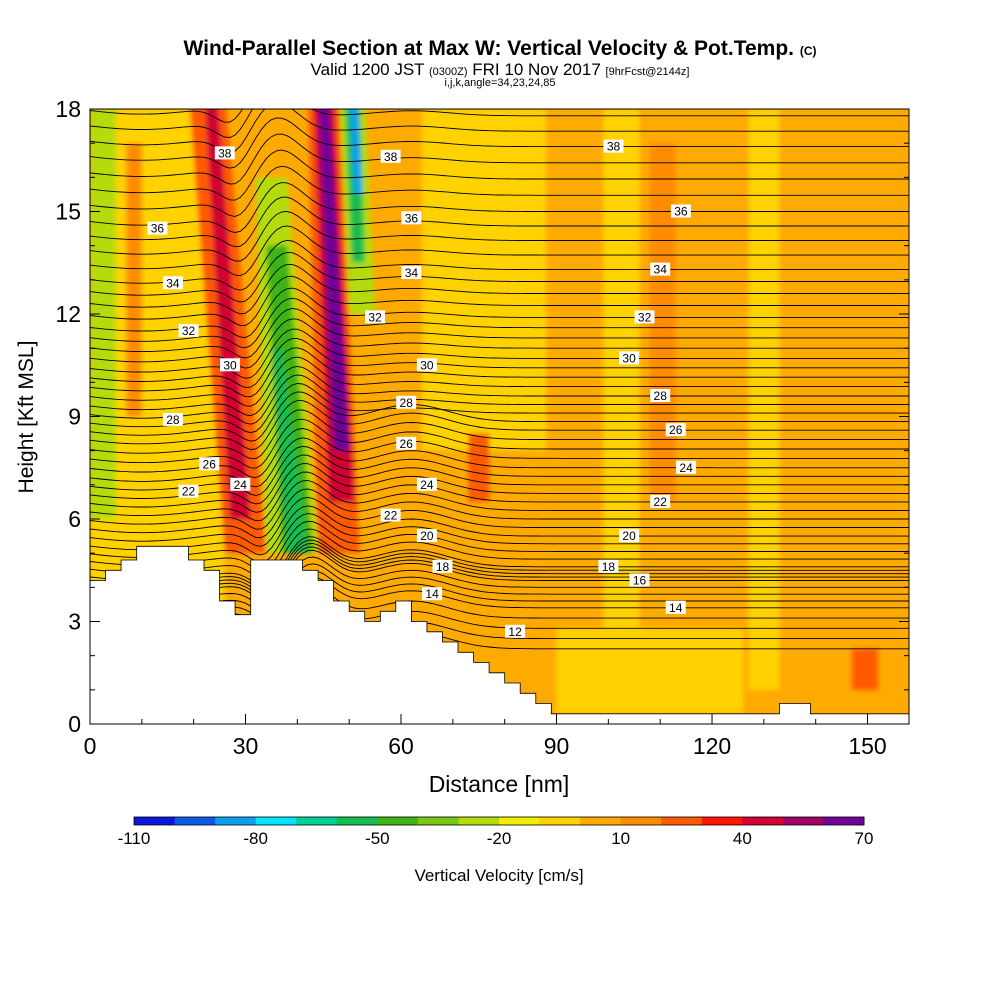  Describe the element at coordinates (498, 875) in the screenshot. I see `colorbar-label: Vertical Velocity [cm/s]` at that location.